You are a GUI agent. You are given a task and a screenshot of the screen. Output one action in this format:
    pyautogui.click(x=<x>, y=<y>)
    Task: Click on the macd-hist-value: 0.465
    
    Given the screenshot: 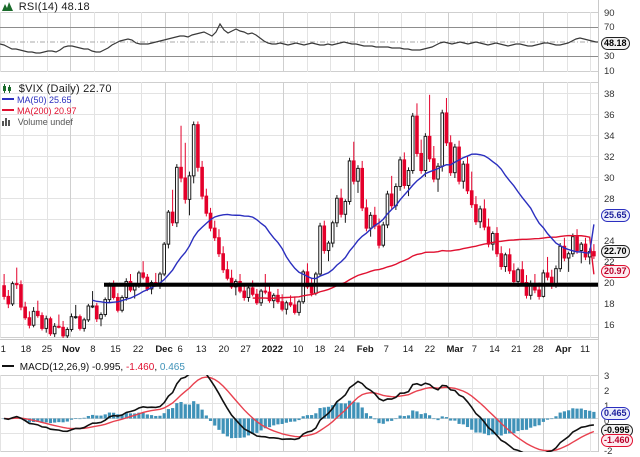 What is the action you would take?
    pyautogui.click(x=172, y=367)
    